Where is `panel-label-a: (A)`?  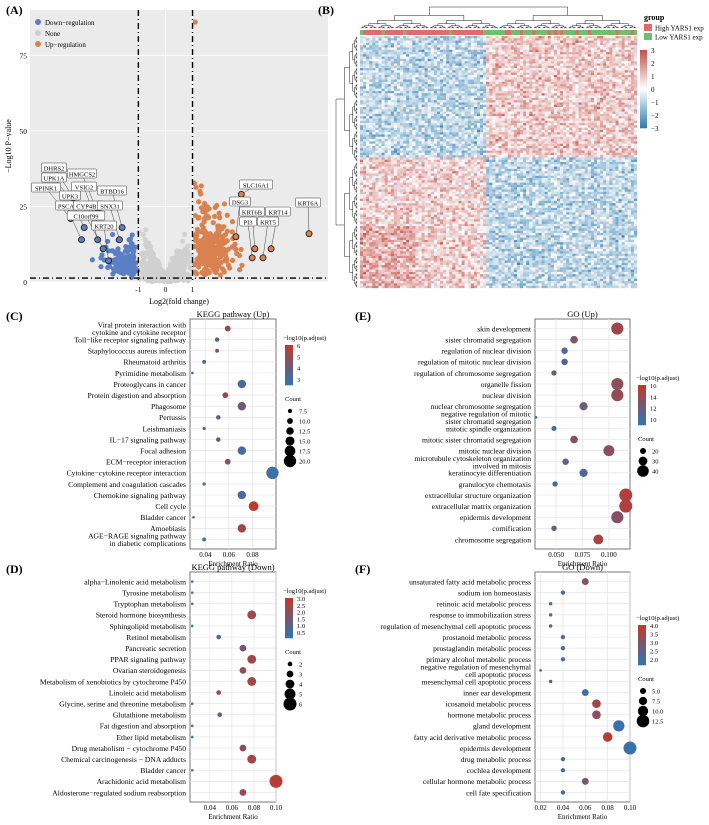 panel-label-a: (A) is located at coordinates (14, 10).